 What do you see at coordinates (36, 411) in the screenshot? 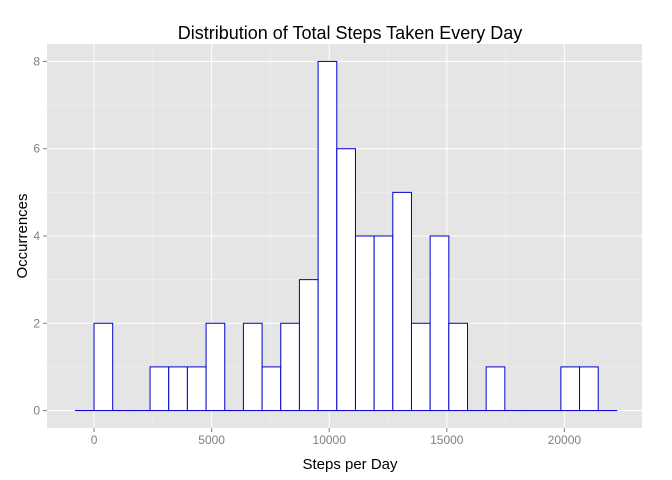
I see `y-tick-label: 0` at bounding box center [36, 411].